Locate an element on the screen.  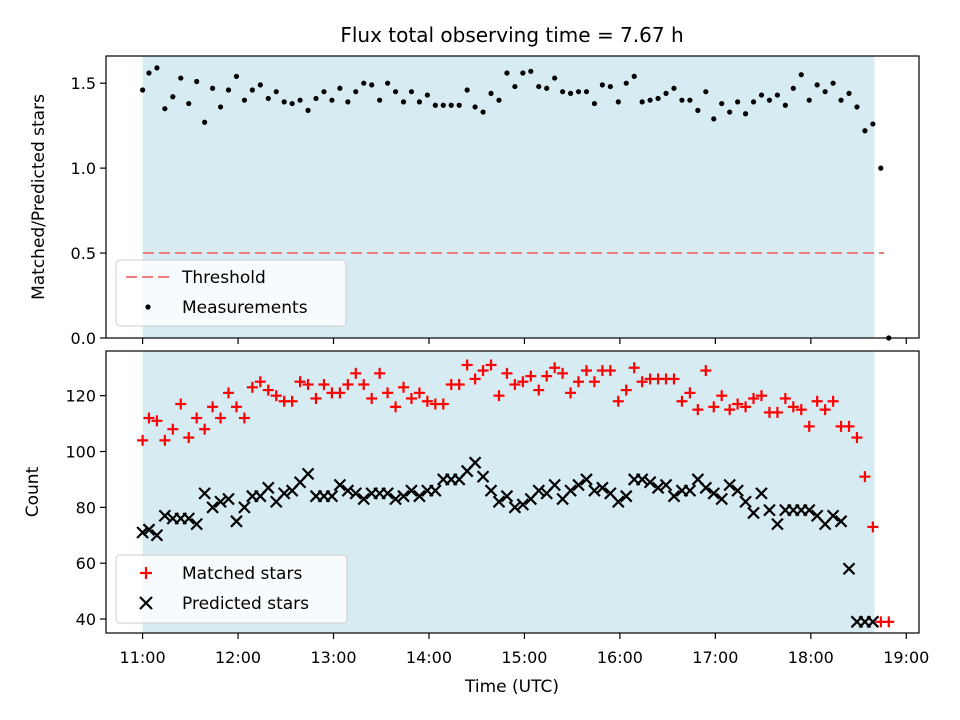
x-tick-label: 11:00 is located at coordinates (143, 657).